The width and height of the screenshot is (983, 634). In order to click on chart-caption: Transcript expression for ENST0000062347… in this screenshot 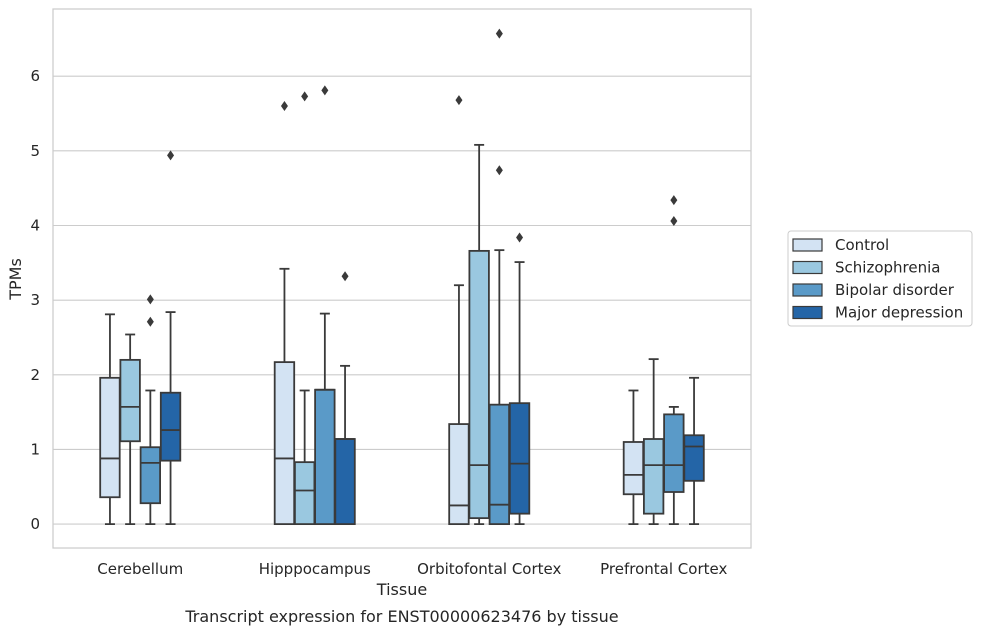, I will do `click(401, 616)`.